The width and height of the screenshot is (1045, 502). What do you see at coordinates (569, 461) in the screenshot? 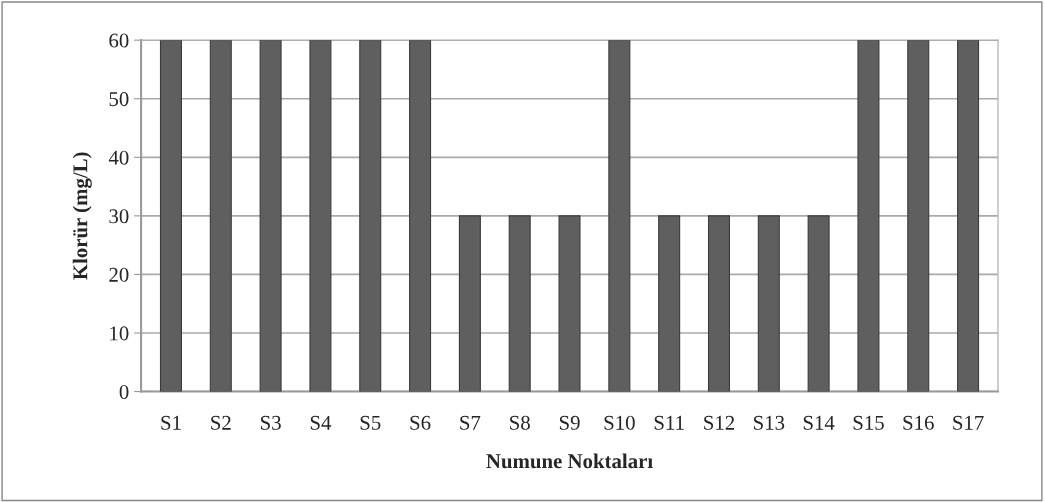
I see `x-axis-title: Numune Noktaları` at bounding box center [569, 461].